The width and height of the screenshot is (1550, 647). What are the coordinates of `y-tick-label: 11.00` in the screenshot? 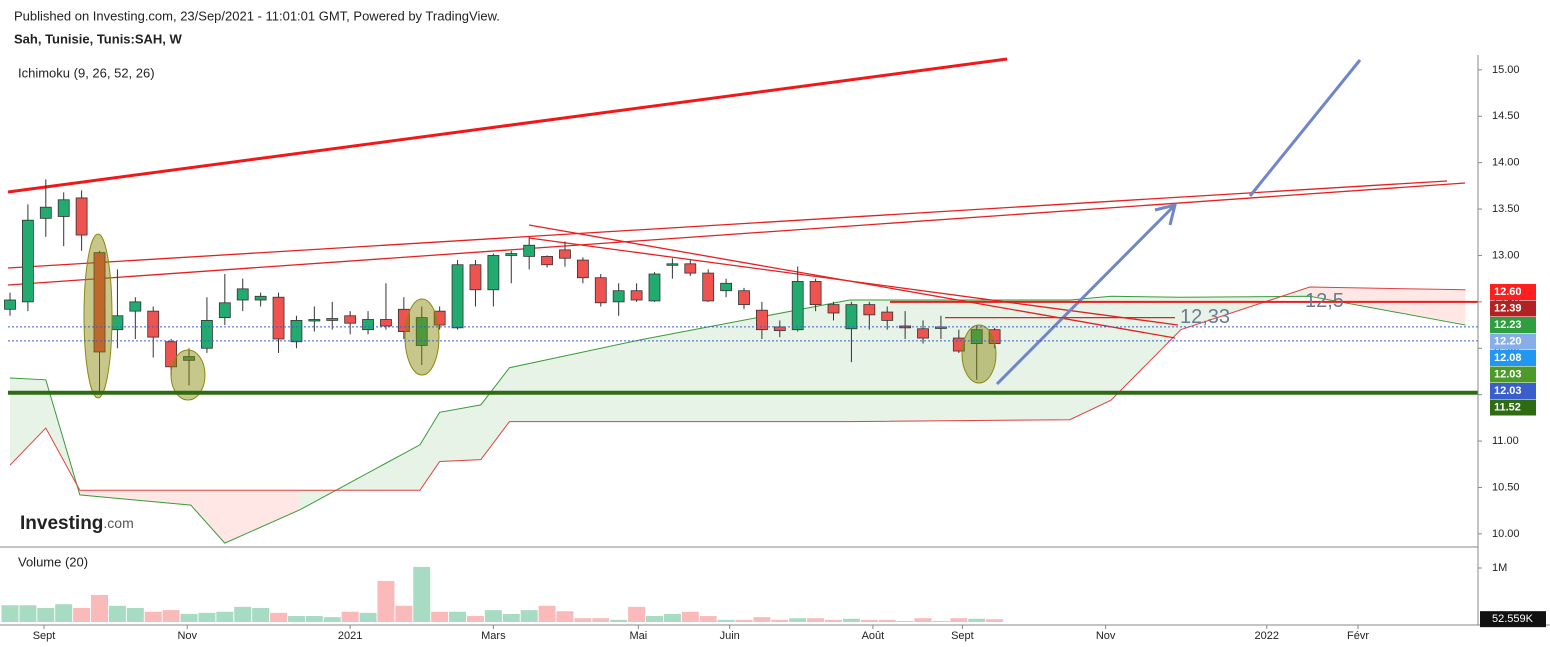 It's located at (1505, 441).